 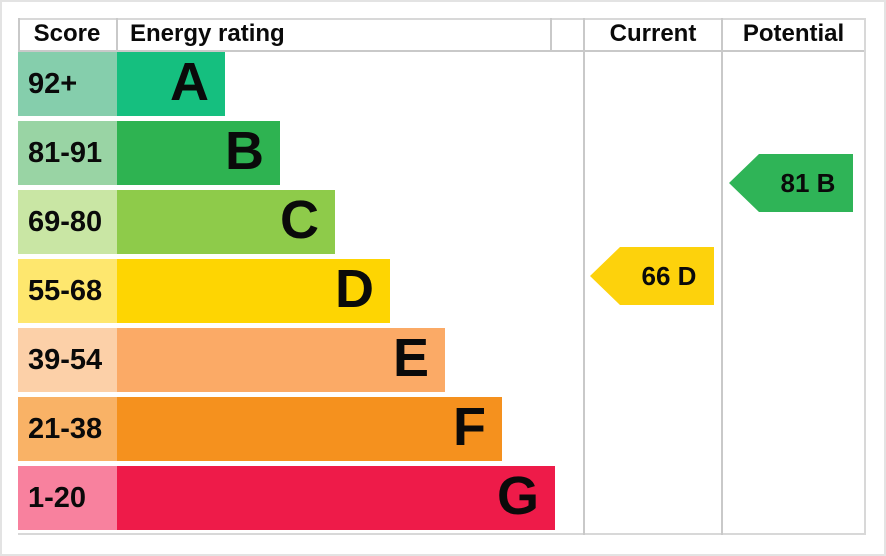 What do you see at coordinates (354, 289) in the screenshot?
I see `band-letter-d: D` at bounding box center [354, 289].